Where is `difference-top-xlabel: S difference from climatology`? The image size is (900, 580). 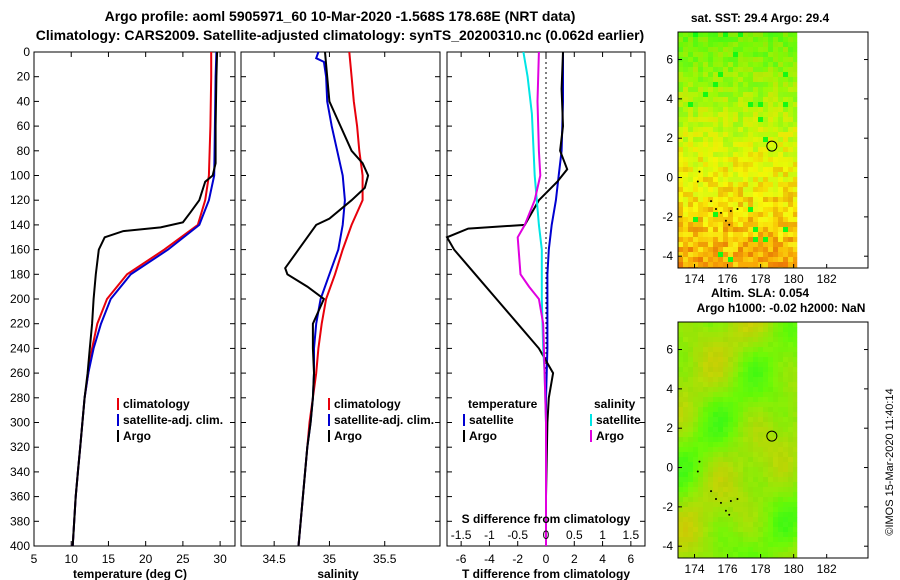
difference-top-xlabel: S difference from climatology is located at coordinates (546, 519).